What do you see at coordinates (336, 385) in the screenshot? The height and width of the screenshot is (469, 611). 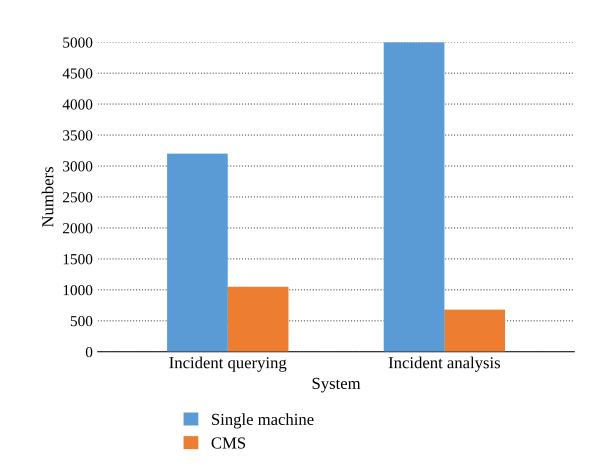 I see `x-axis-title: System` at bounding box center [336, 385].